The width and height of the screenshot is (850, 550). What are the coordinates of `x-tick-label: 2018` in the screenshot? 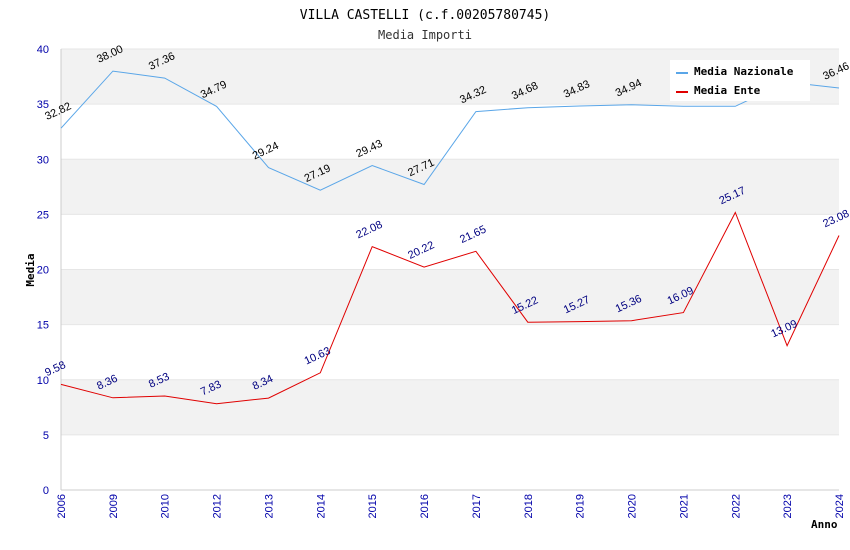 It's located at (529, 506).